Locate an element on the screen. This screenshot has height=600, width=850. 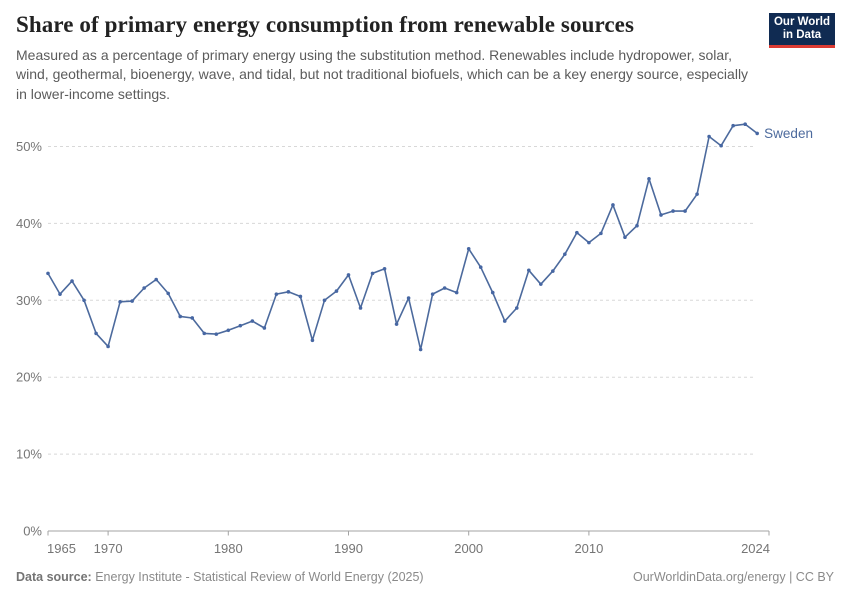
data-point-1985 is located at coordinates (288, 292).